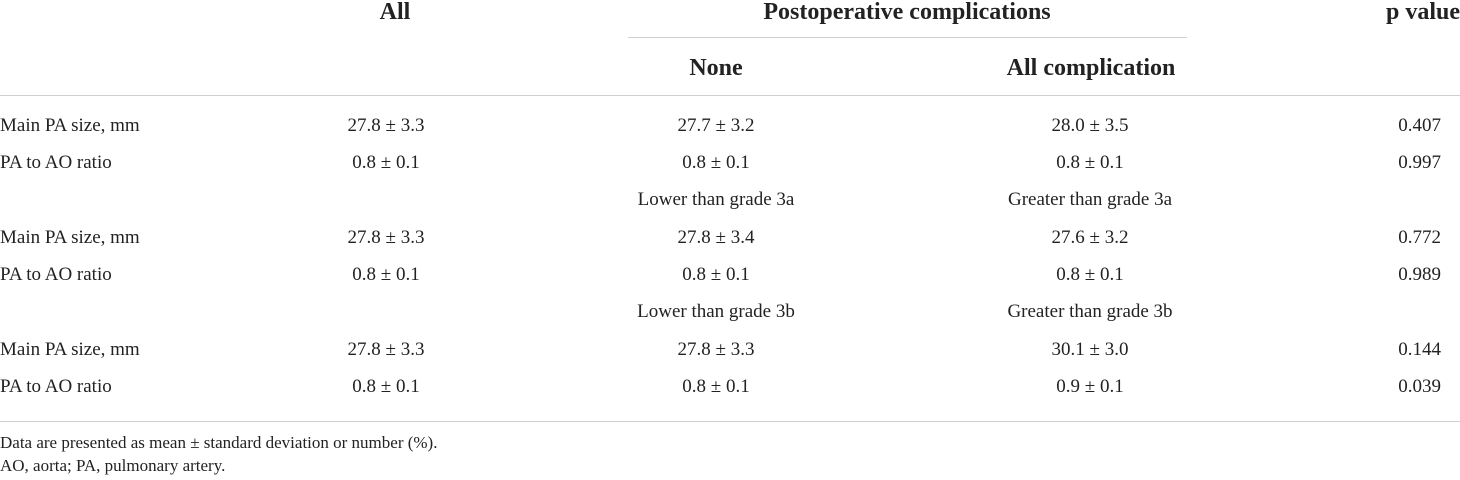 This screenshot has height=480, width=1460. What do you see at coordinates (1091, 68) in the screenshot?
I see `header-all-complication: All complication` at bounding box center [1091, 68].